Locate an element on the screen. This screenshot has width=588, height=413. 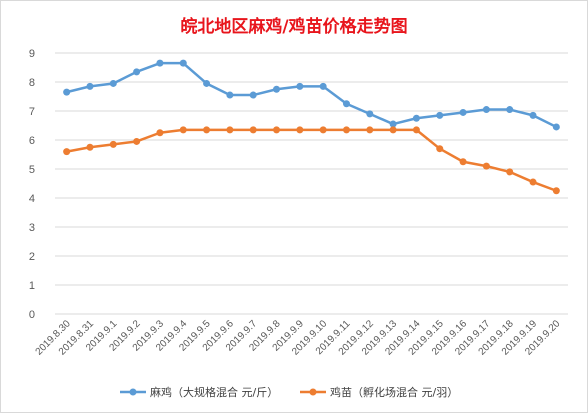
legend-item: 鸡苗（孵化场混合 元/羽） is located at coordinates (379, 392).